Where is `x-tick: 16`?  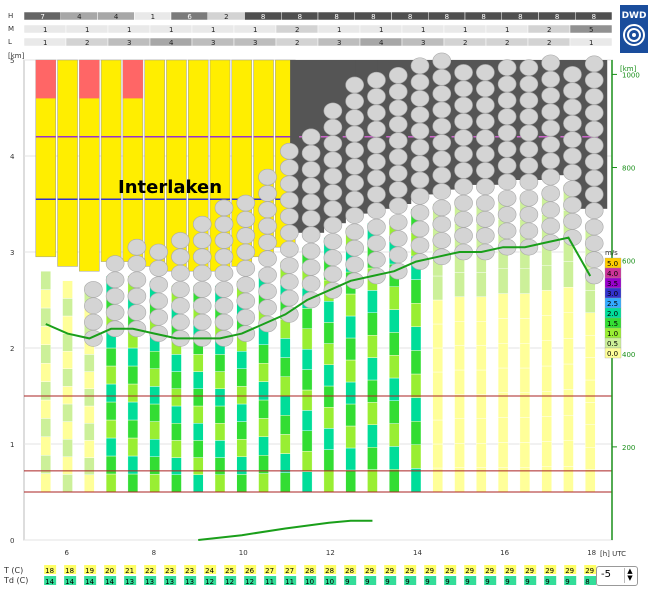 x-tick: 16 is located at coordinates (504, 553).